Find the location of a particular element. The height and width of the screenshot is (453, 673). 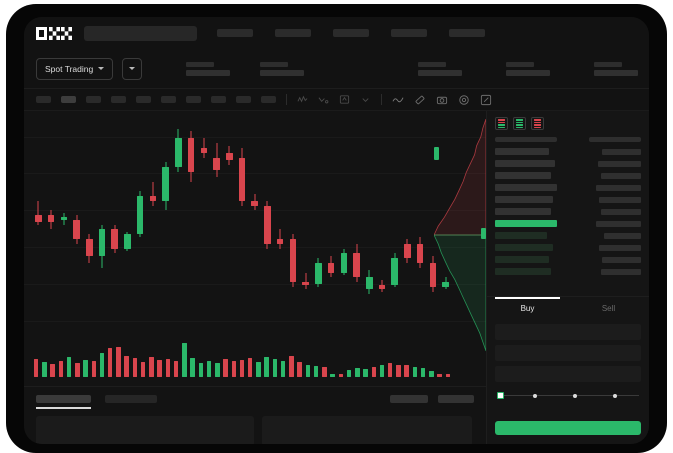

bottom-actions is located at coordinates (432, 399).